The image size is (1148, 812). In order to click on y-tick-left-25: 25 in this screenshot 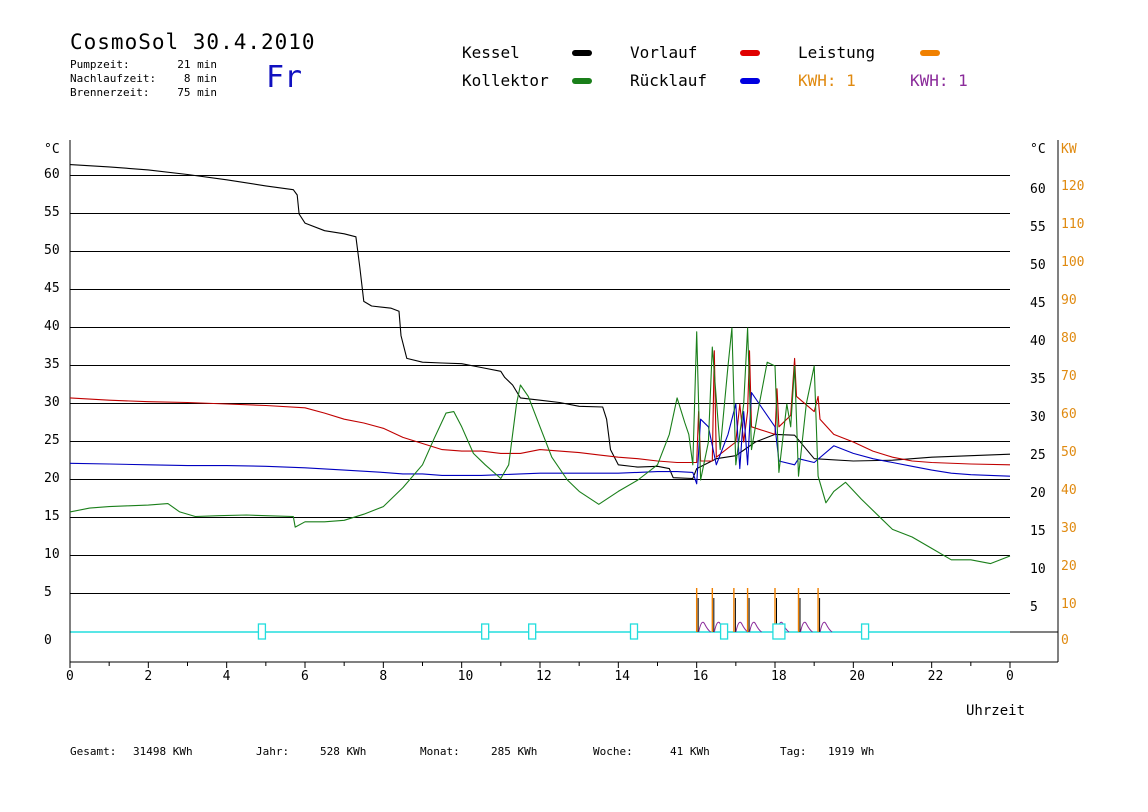, I will do `click(52, 440)`.